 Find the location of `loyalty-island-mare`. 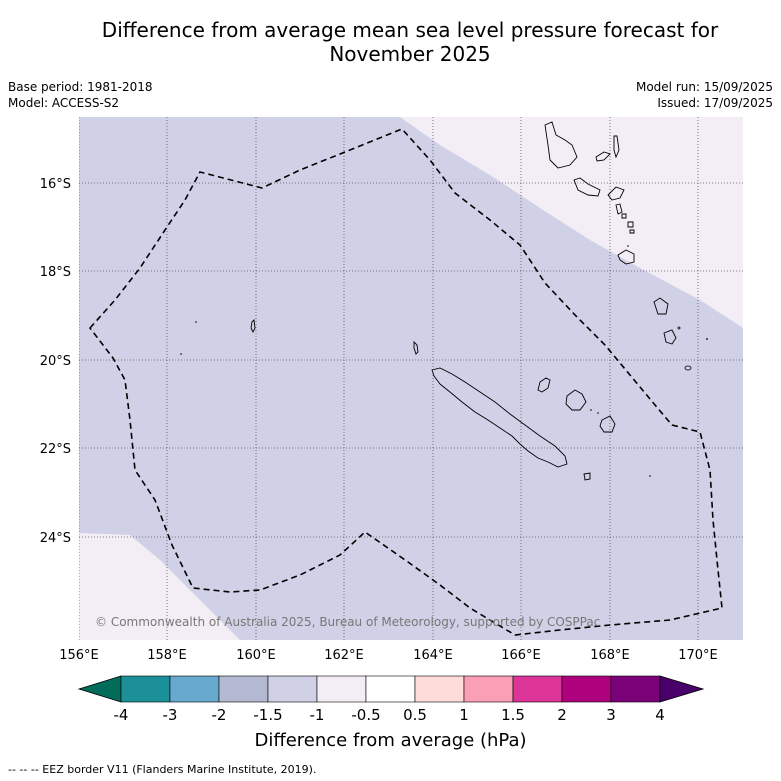

loyalty-island-mare is located at coordinates (607, 424).